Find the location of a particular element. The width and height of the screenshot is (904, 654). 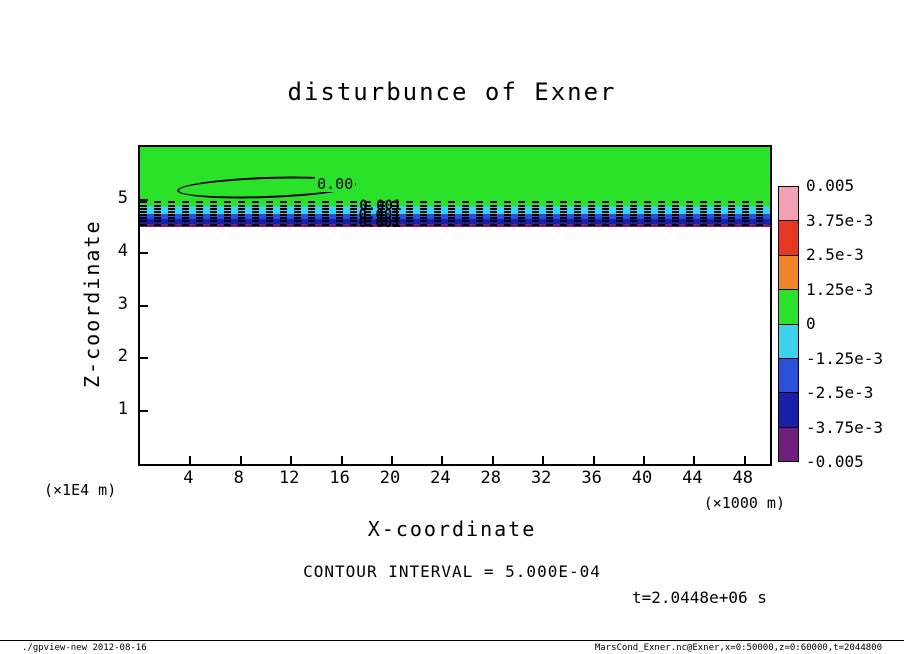

colorbar is located at coordinates (788, 324).